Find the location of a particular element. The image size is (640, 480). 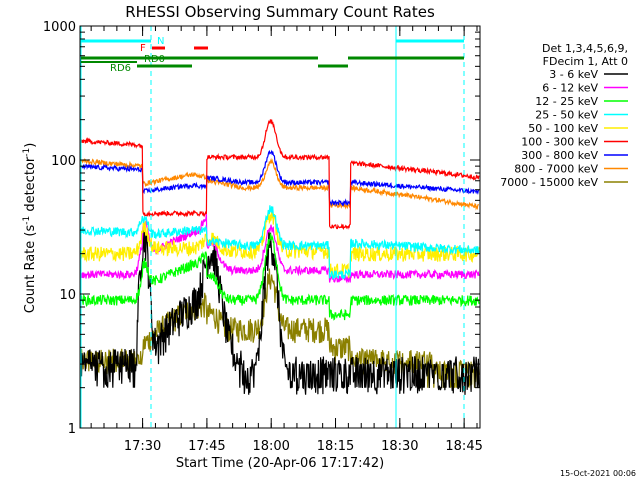

y-tick-label: 10 is located at coordinates (67, 295).